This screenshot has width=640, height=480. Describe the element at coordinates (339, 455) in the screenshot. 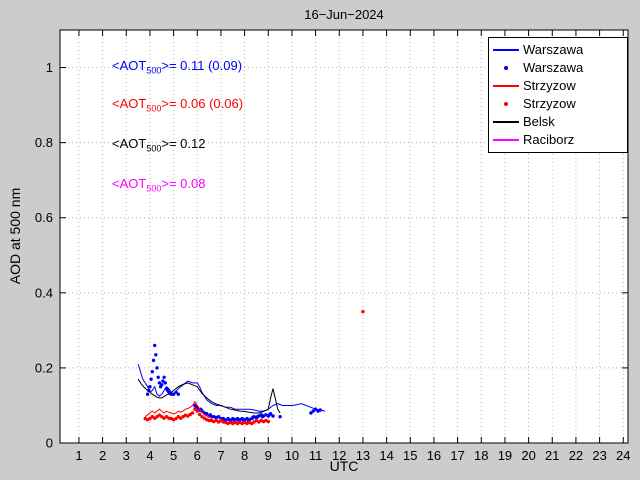

I see `svg-text: 12` at that location.